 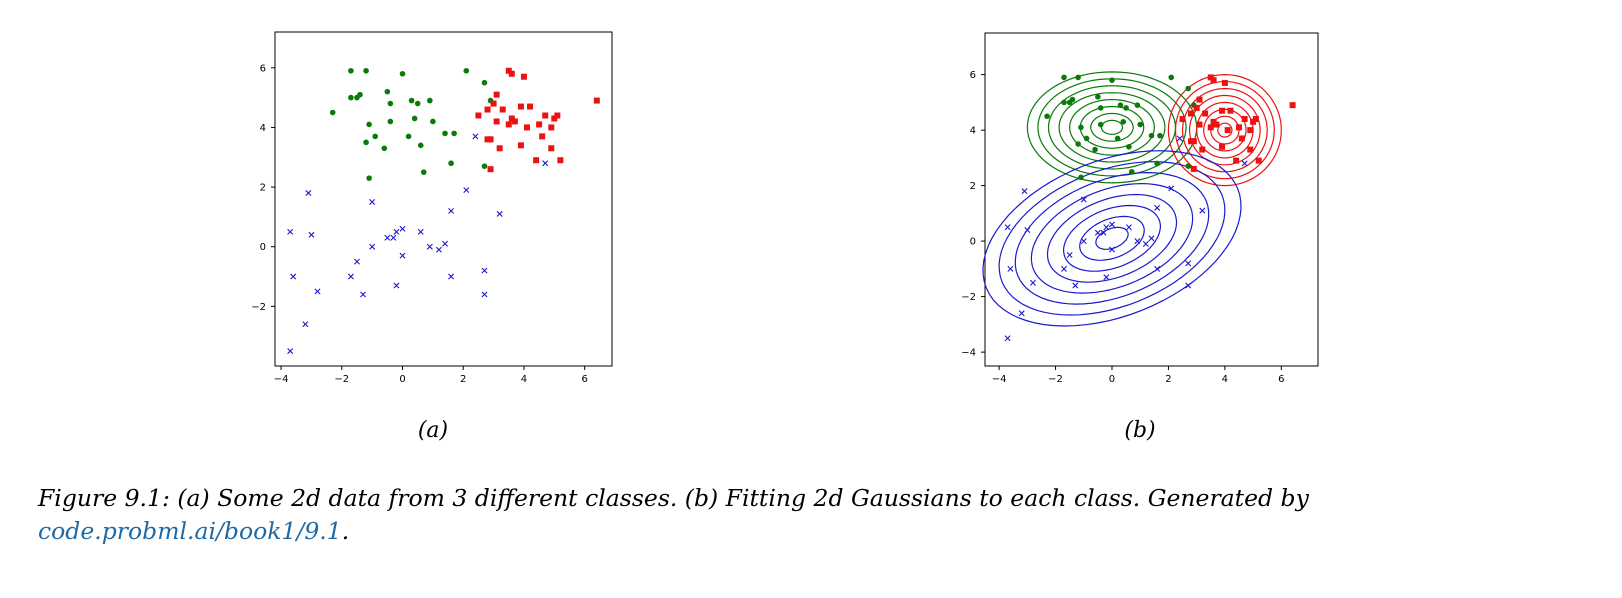 What do you see at coordinates (341, 379) in the screenshot?
I see `x-tick-label: −2` at bounding box center [341, 379].